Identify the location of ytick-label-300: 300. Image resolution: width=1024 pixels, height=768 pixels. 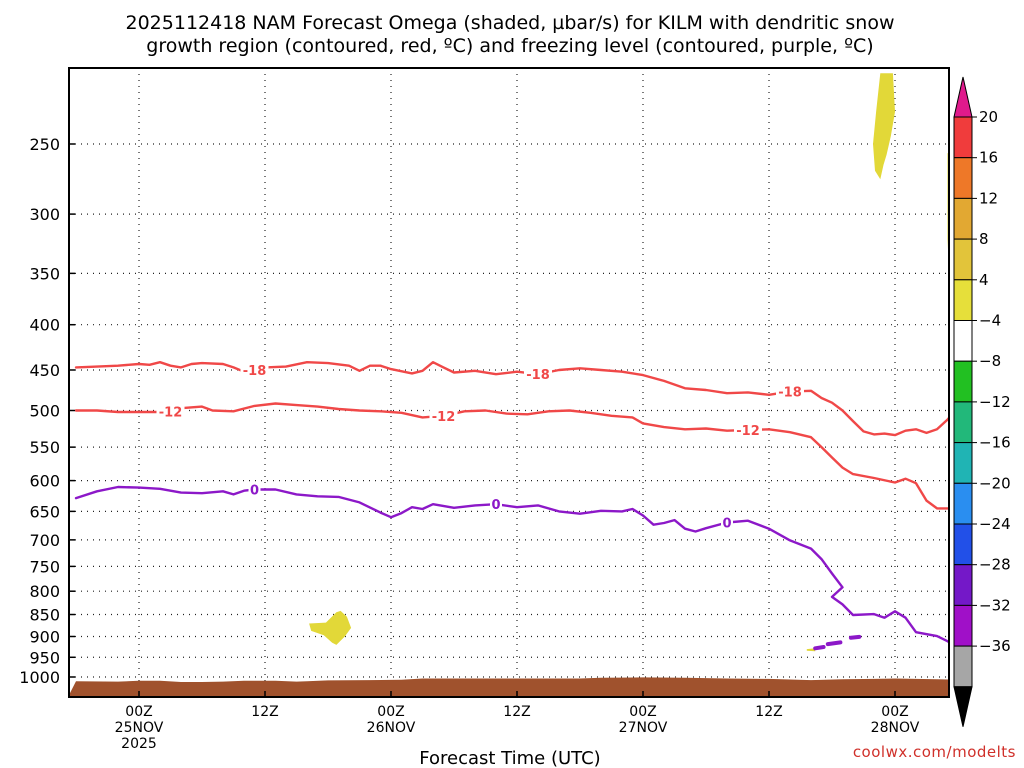
(44, 214).